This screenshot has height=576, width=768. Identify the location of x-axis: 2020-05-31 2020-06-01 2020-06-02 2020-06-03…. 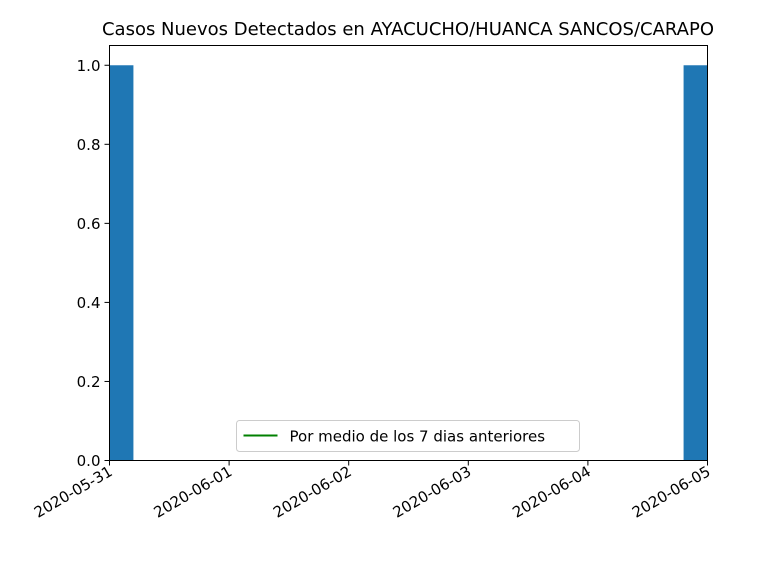
(372, 491).